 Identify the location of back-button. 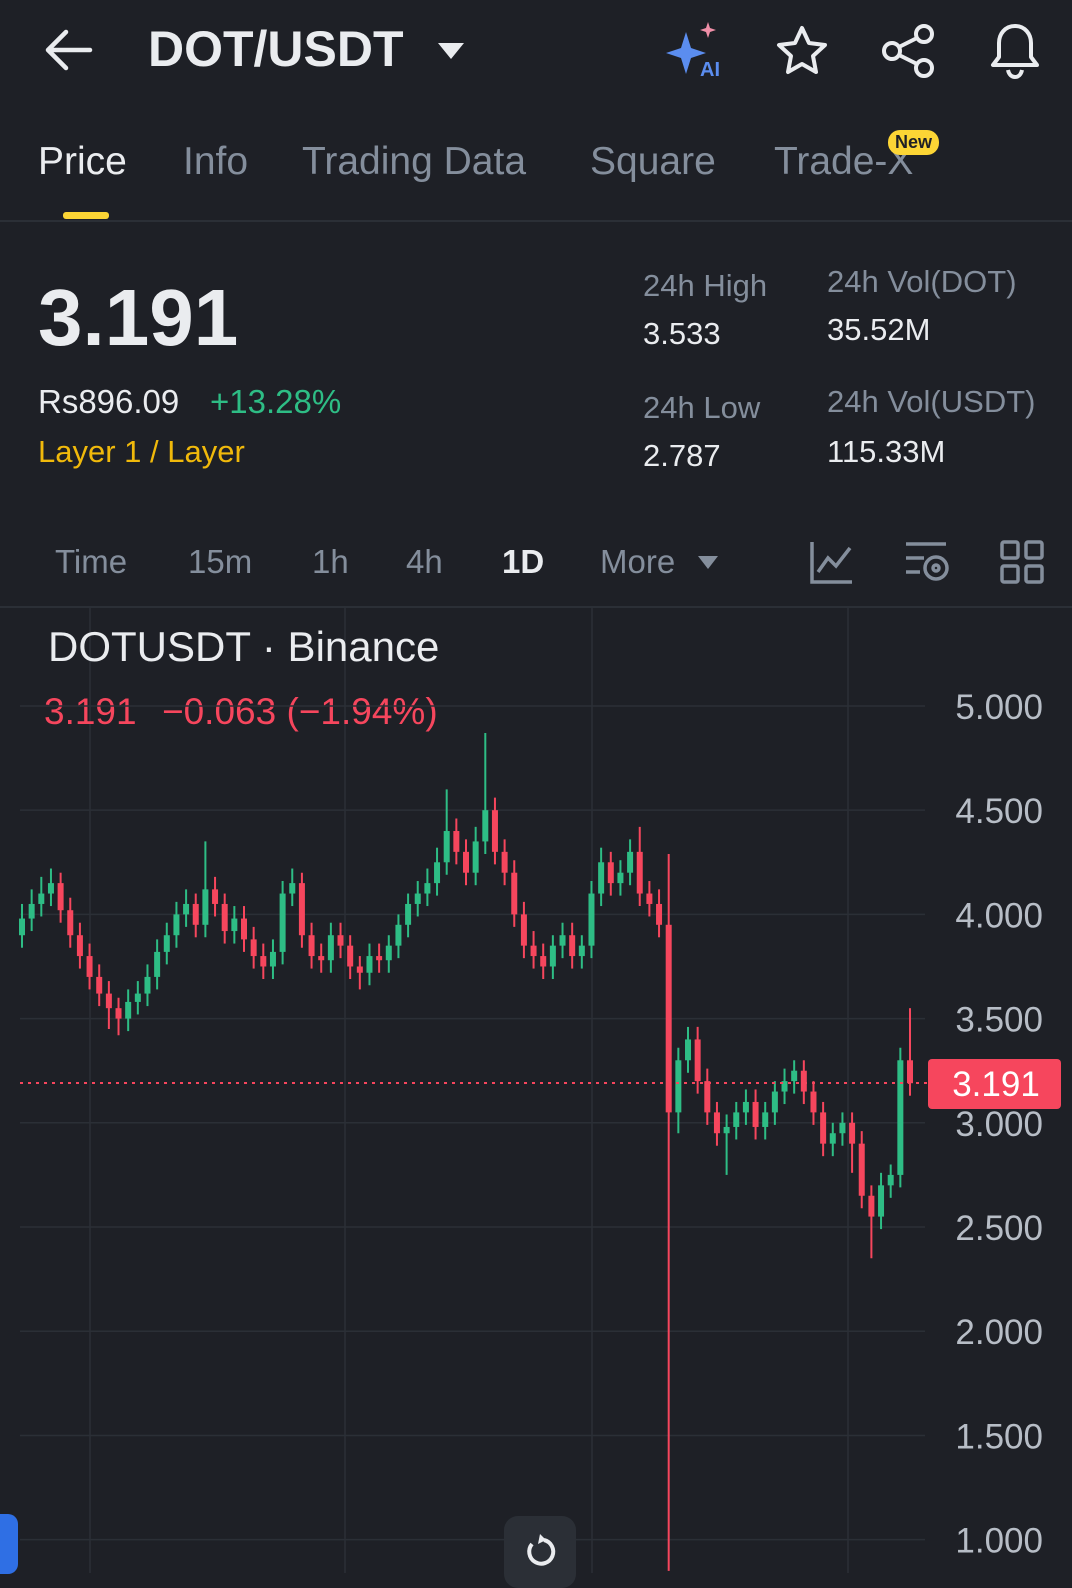
(68, 50).